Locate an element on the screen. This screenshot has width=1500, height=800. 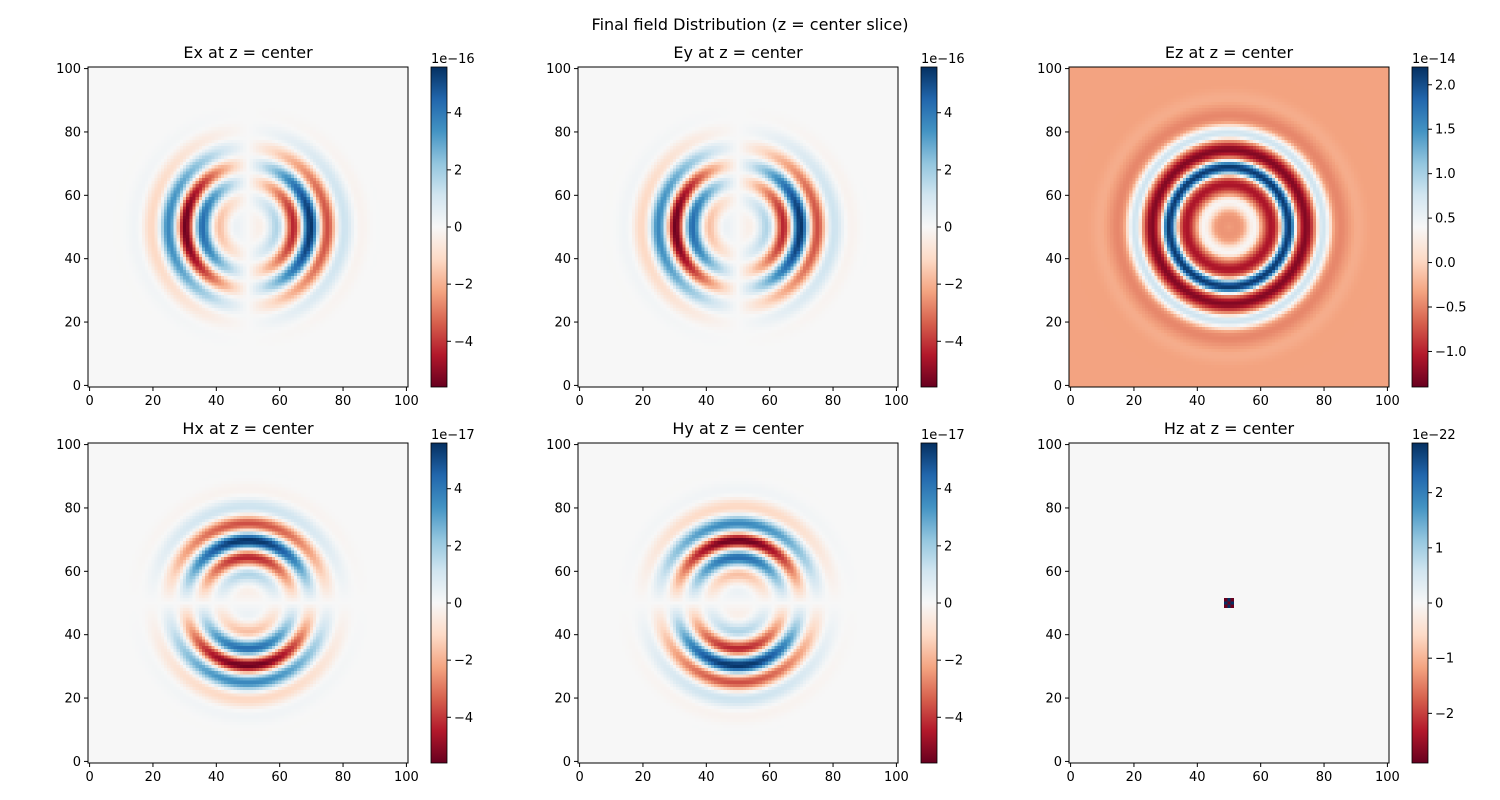
heatmap-hx is located at coordinates (248, 603).